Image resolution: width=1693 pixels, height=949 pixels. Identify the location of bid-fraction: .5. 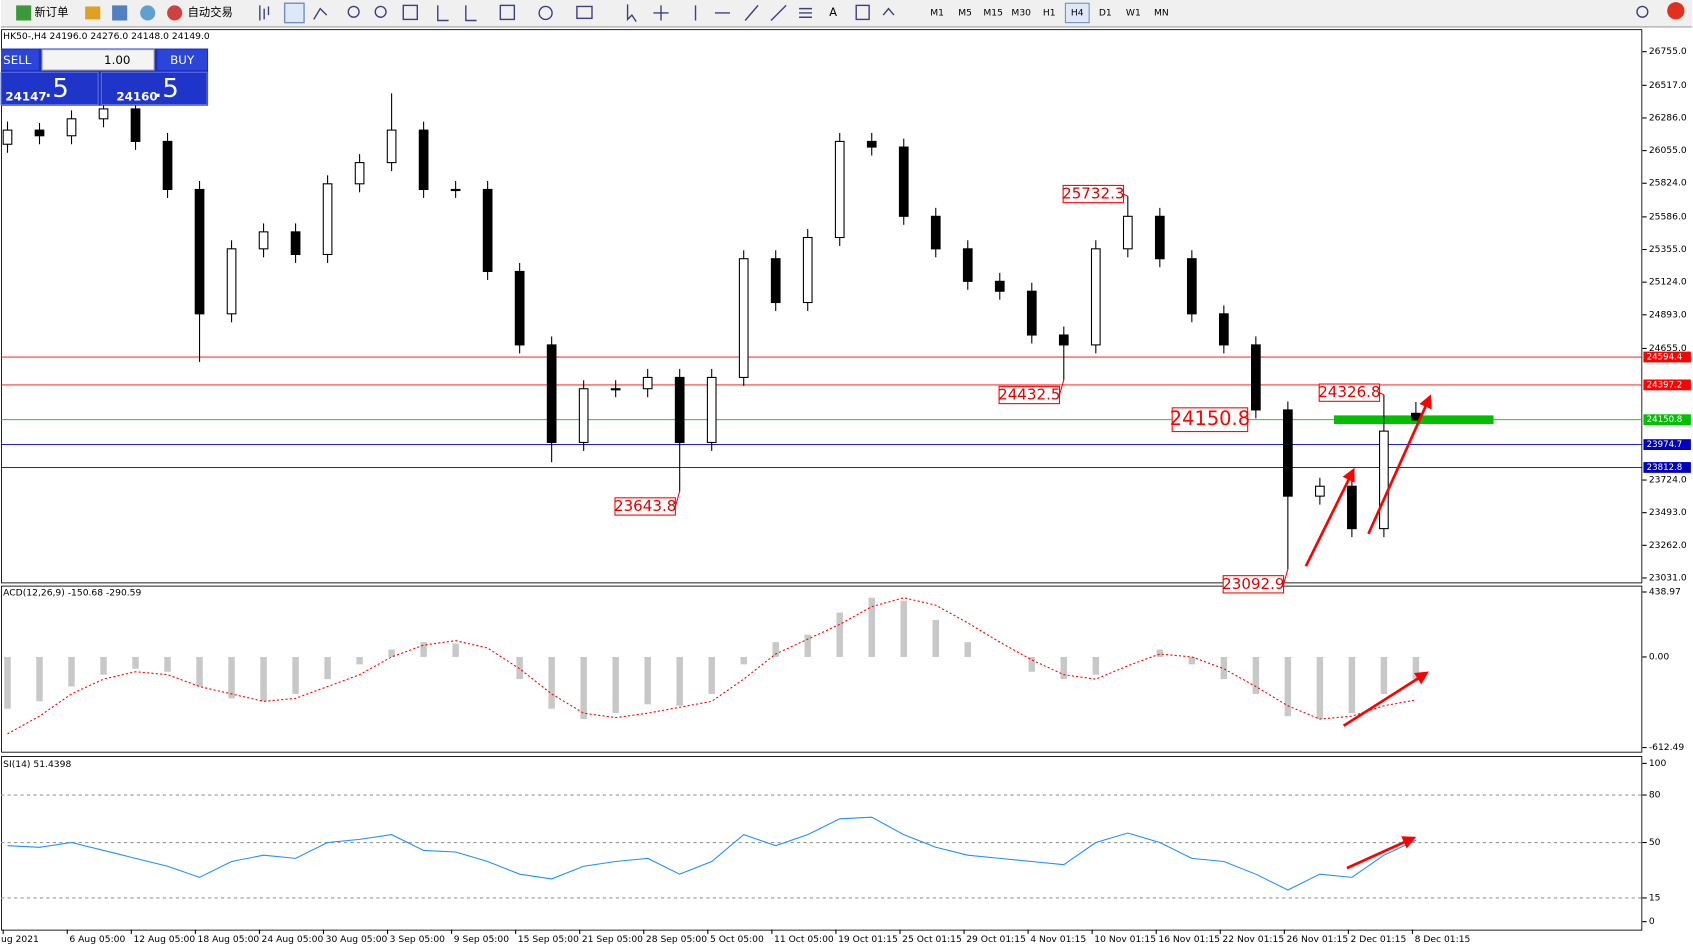
(56, 89).